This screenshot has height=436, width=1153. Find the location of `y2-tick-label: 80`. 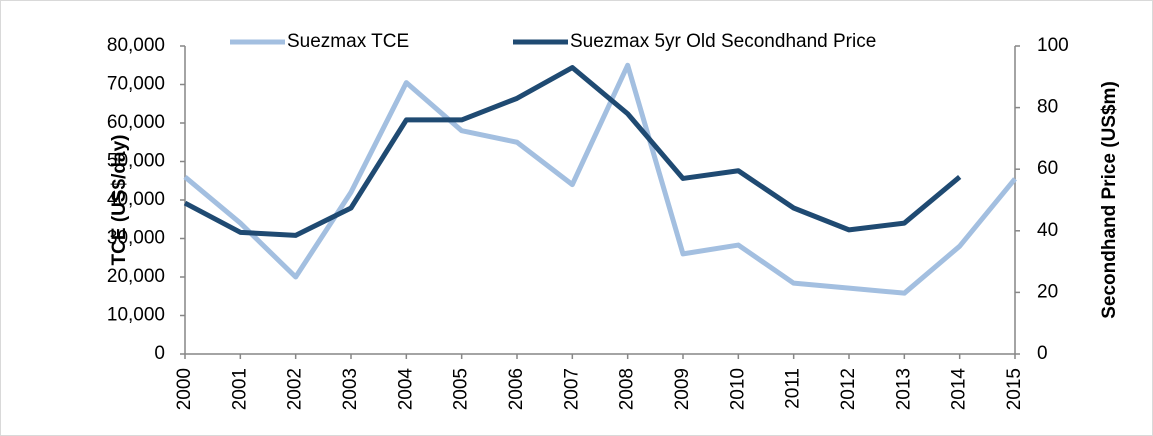

y2-tick-label: 80 is located at coordinates (1047, 107).